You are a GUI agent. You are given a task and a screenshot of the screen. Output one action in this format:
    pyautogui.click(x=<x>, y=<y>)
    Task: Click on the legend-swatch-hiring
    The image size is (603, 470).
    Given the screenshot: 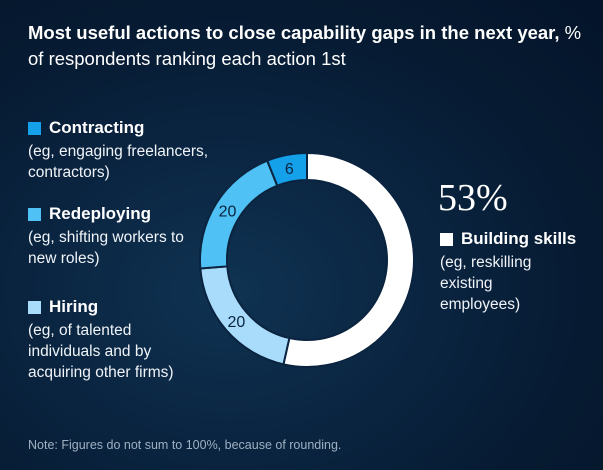 What is the action you would take?
    pyautogui.click(x=34, y=307)
    